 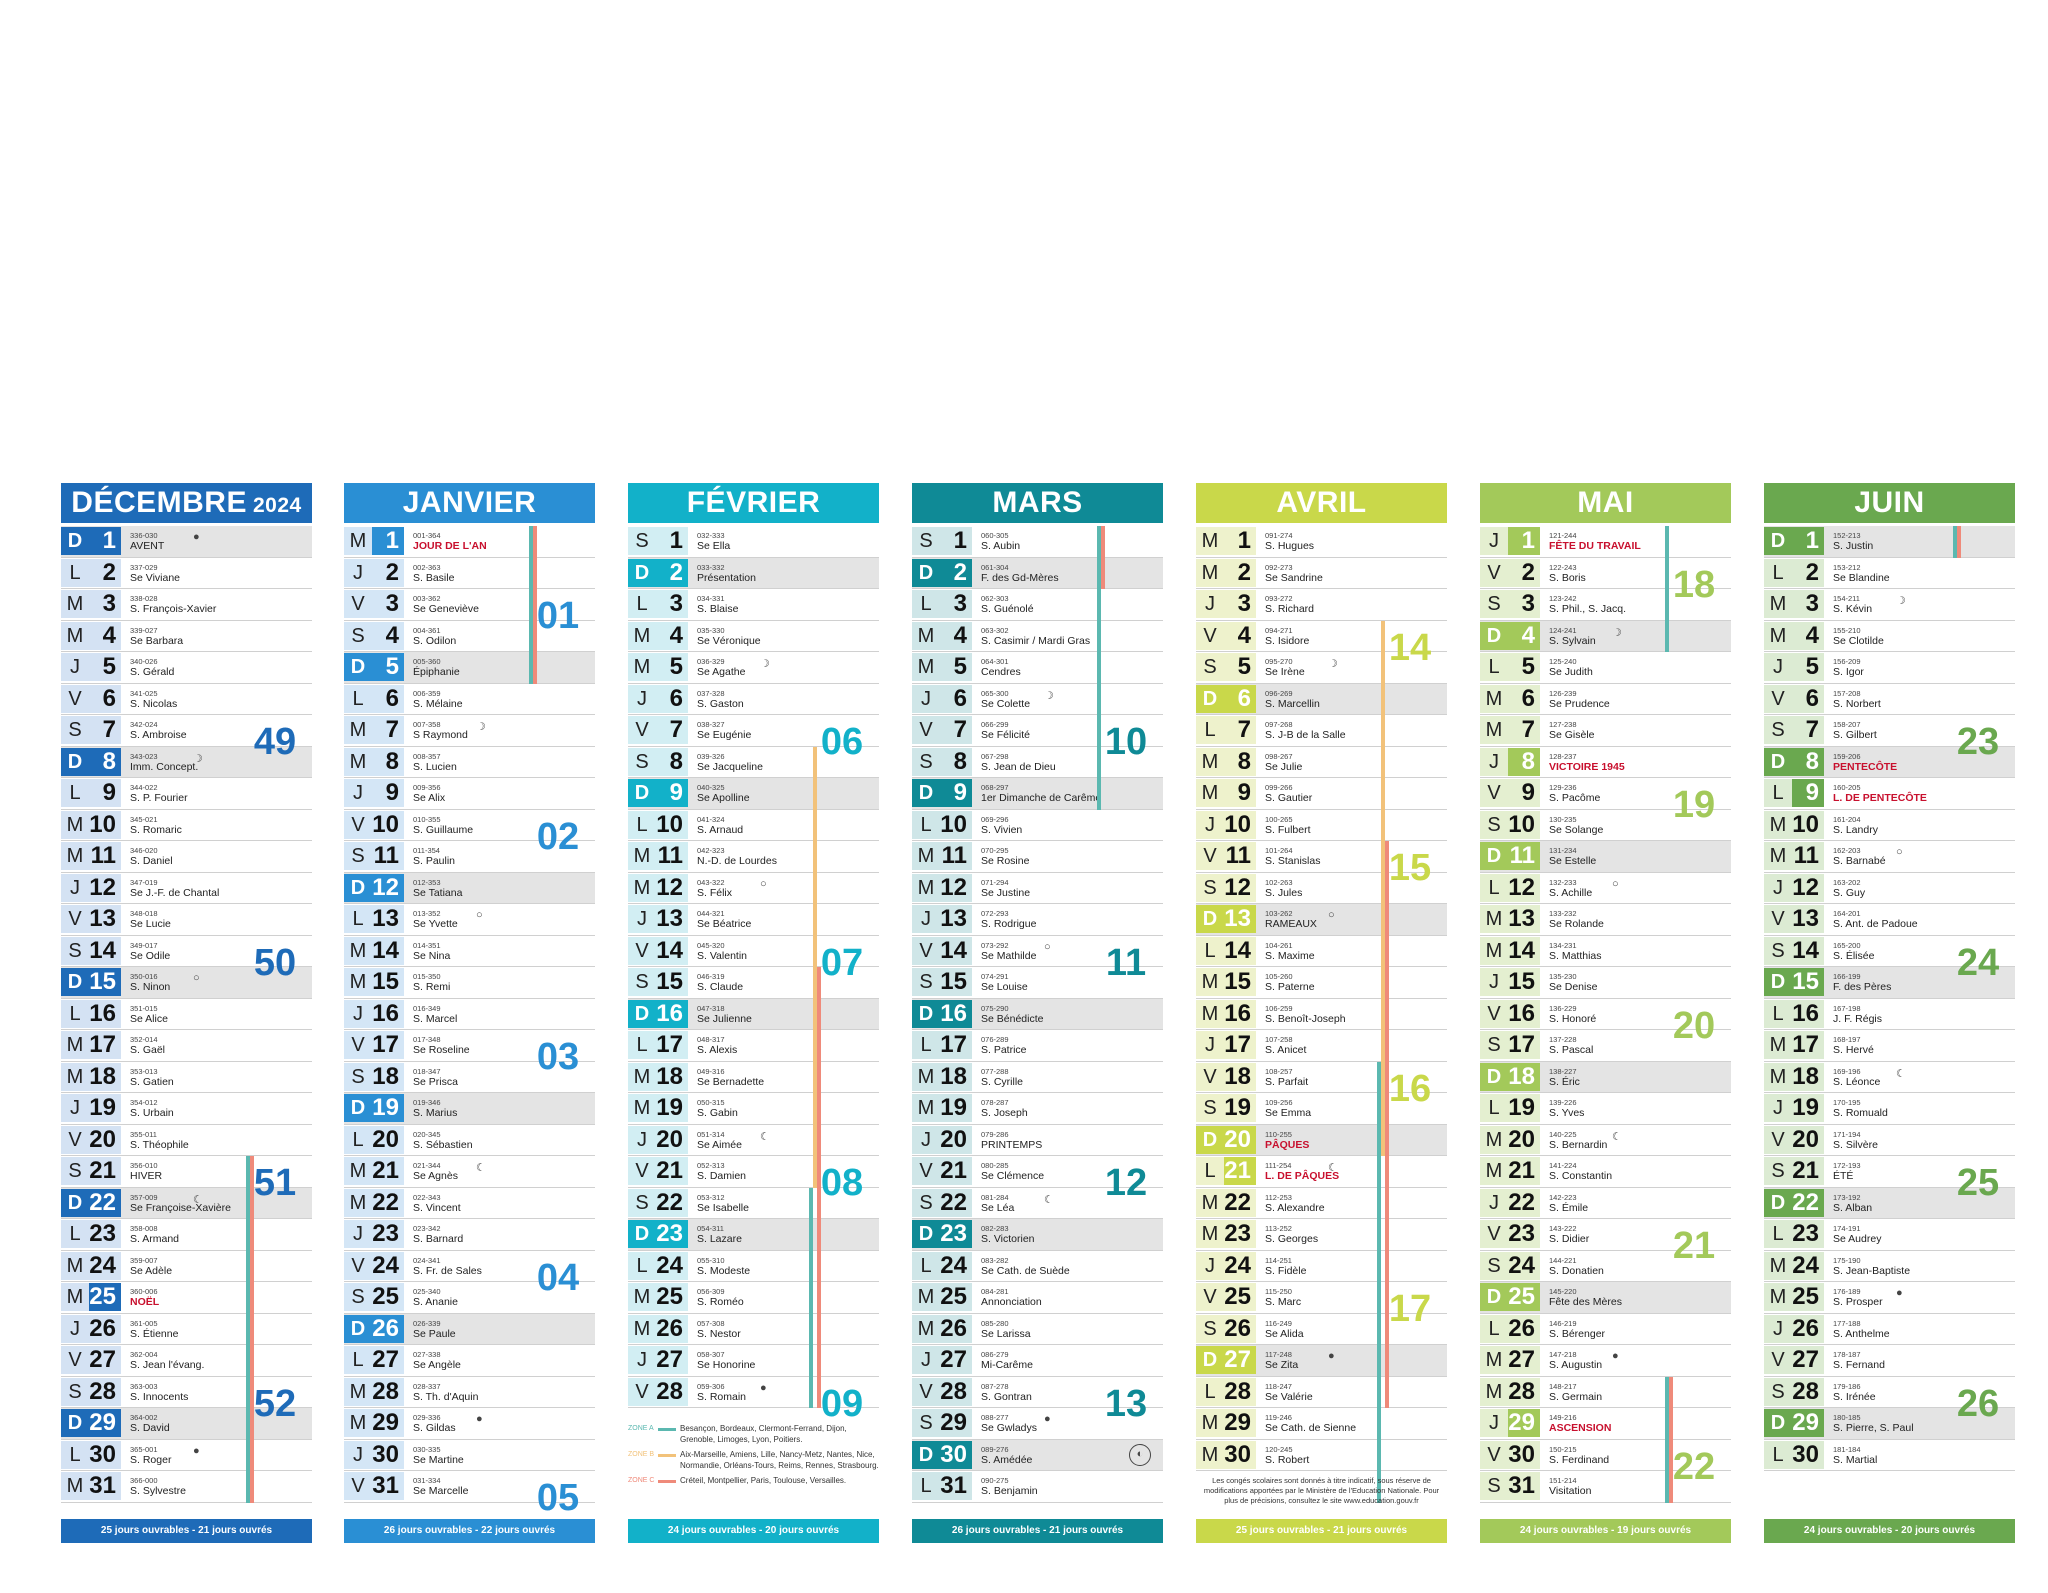 I want to click on day-number: 27, so click(x=1524, y=1360).